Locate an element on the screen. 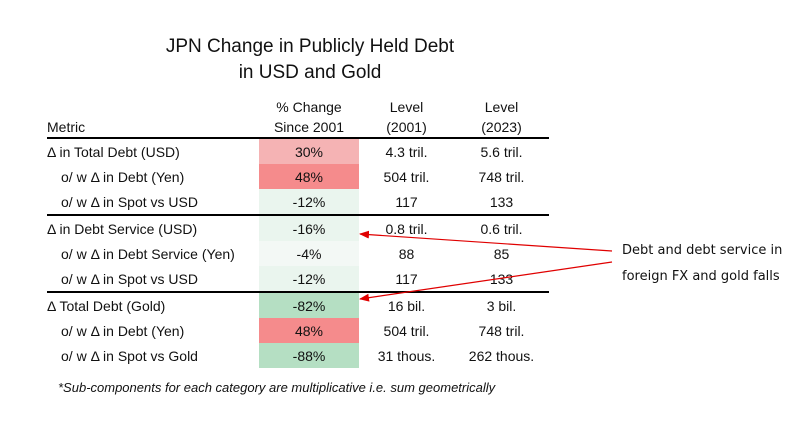  title-line-2: in USD and Gold is located at coordinates (310, 72).